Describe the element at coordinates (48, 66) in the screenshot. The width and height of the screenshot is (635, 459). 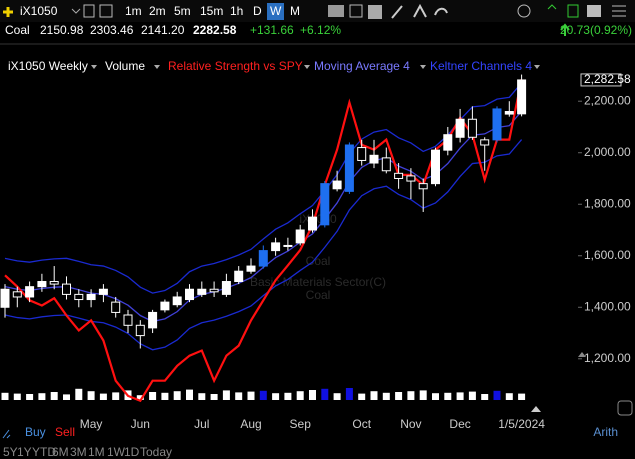
I see `legend-chart: iX1050 Weekly` at that location.